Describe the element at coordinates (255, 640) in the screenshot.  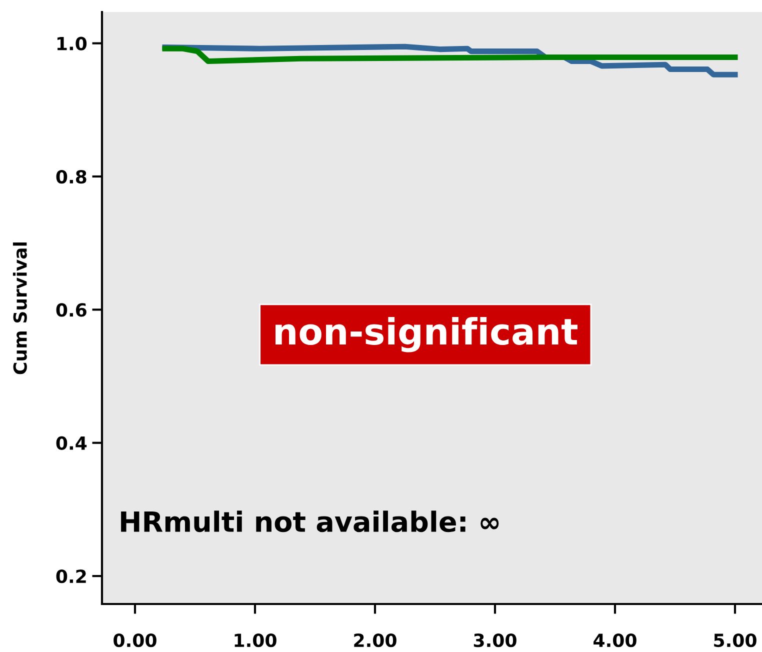
I see `x-tick-label: 1.00` at that location.